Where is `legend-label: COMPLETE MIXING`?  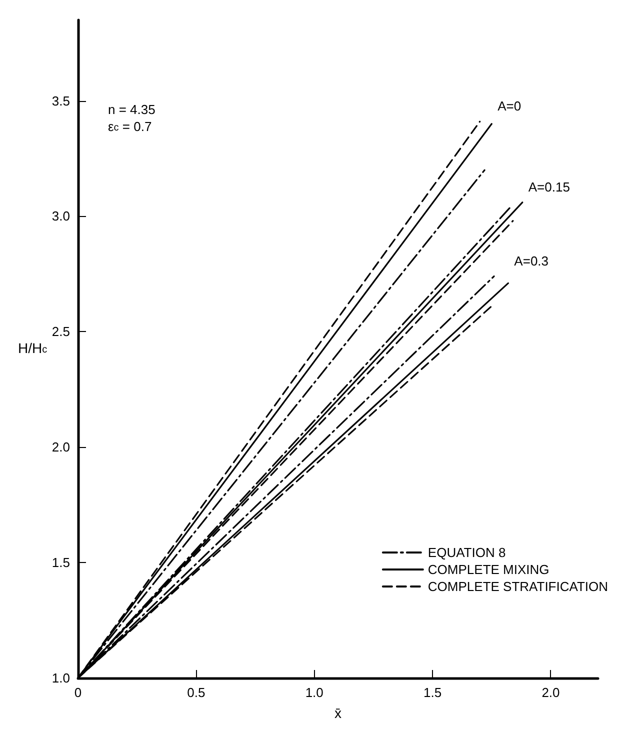
legend-label: COMPLETE MIXING is located at coordinates (489, 569).